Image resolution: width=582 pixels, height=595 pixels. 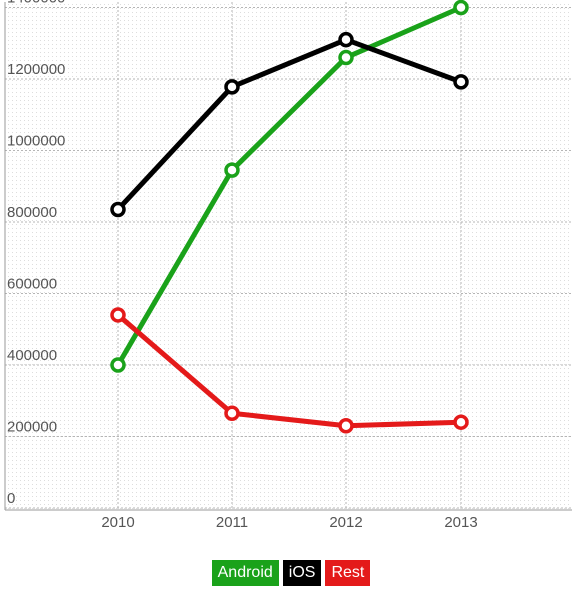 What do you see at coordinates (36, 69) in the screenshot?
I see `y-tick-label: 1200000` at bounding box center [36, 69].